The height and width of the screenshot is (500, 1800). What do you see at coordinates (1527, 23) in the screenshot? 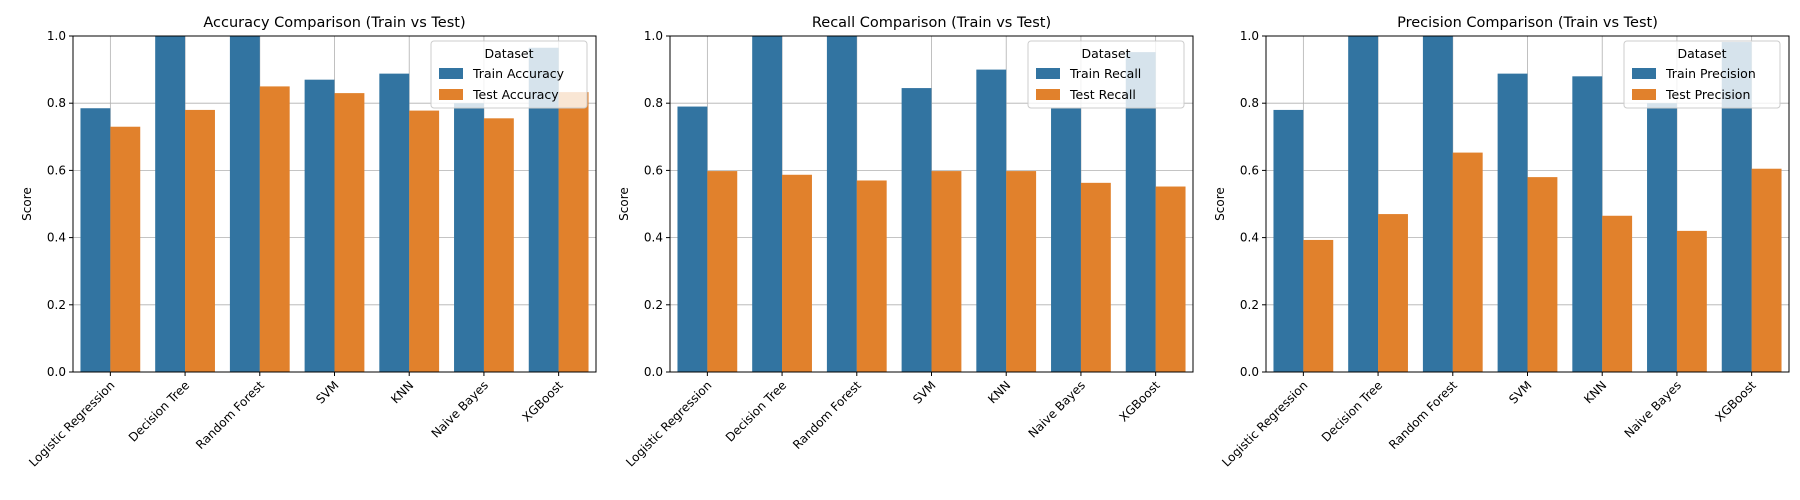
I see `chart-title: Precision Comparison (Train vs Test)` at bounding box center [1527, 23].